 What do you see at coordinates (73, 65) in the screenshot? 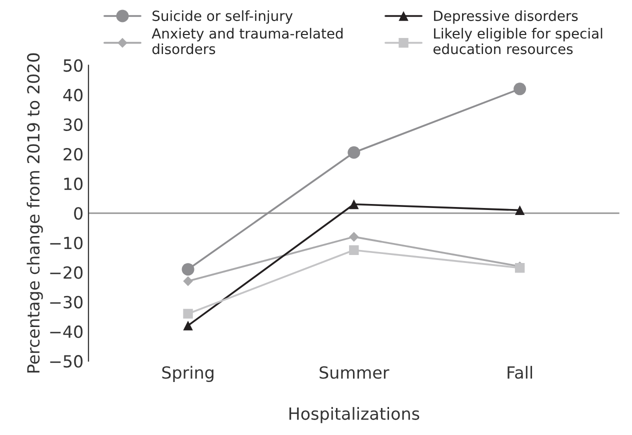
I see `y-tick-label: 50` at bounding box center [73, 65].